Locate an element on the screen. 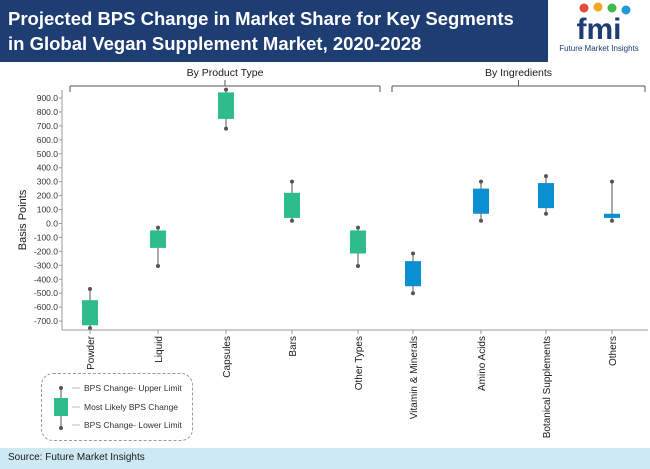 The image size is (650, 469). legend-box is located at coordinates (61, 407).